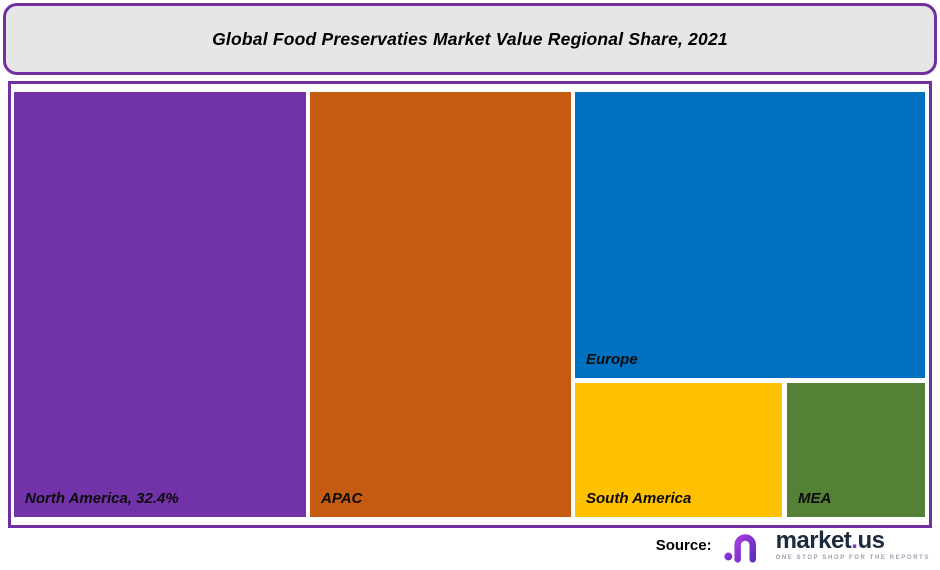 This screenshot has width=940, height=570. I want to click on tile-label-south-america: South America, so click(639, 498).